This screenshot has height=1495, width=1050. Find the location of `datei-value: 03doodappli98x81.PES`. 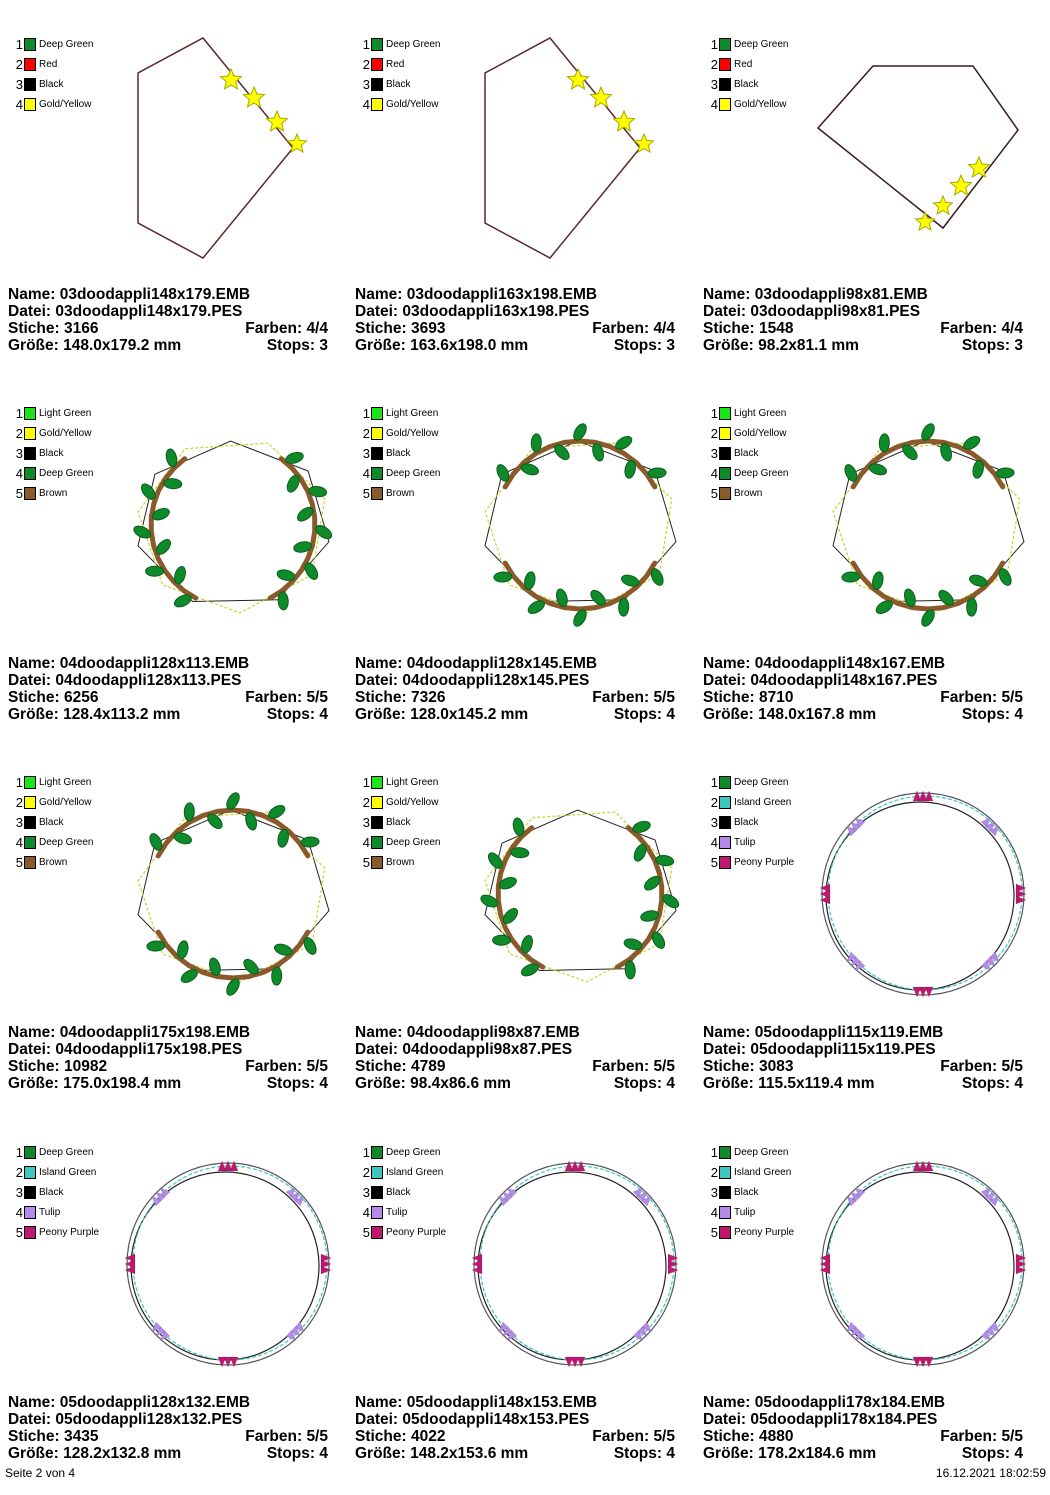

datei-value: 03doodappli98x81.PES is located at coordinates (835, 311).